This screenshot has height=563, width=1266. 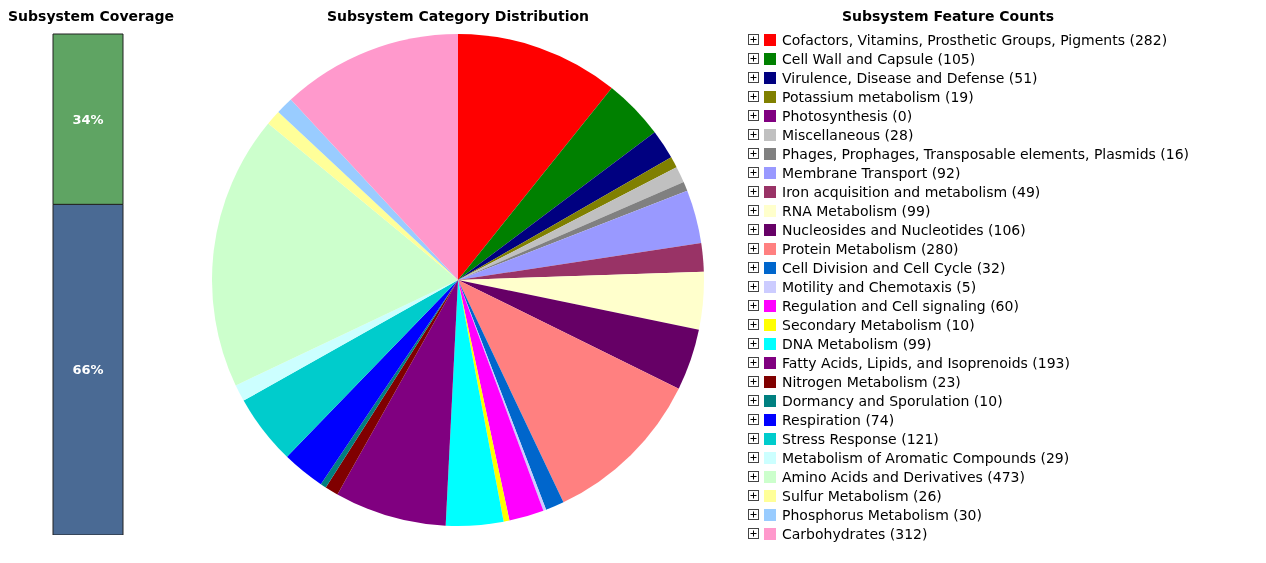 I want to click on legend-label: Regulation and Cell signaling (60), so click(x=900, y=305).